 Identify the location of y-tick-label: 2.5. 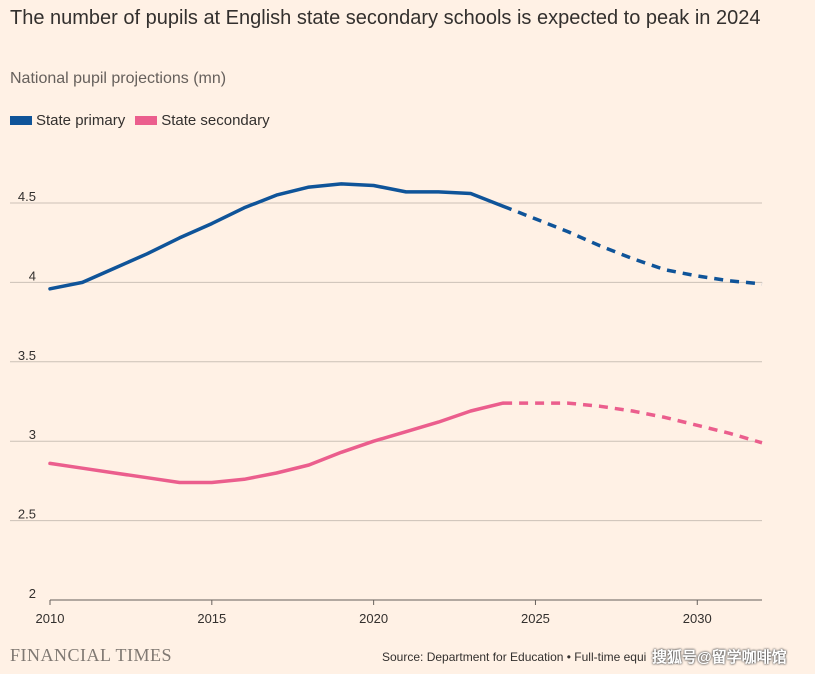
(27, 514).